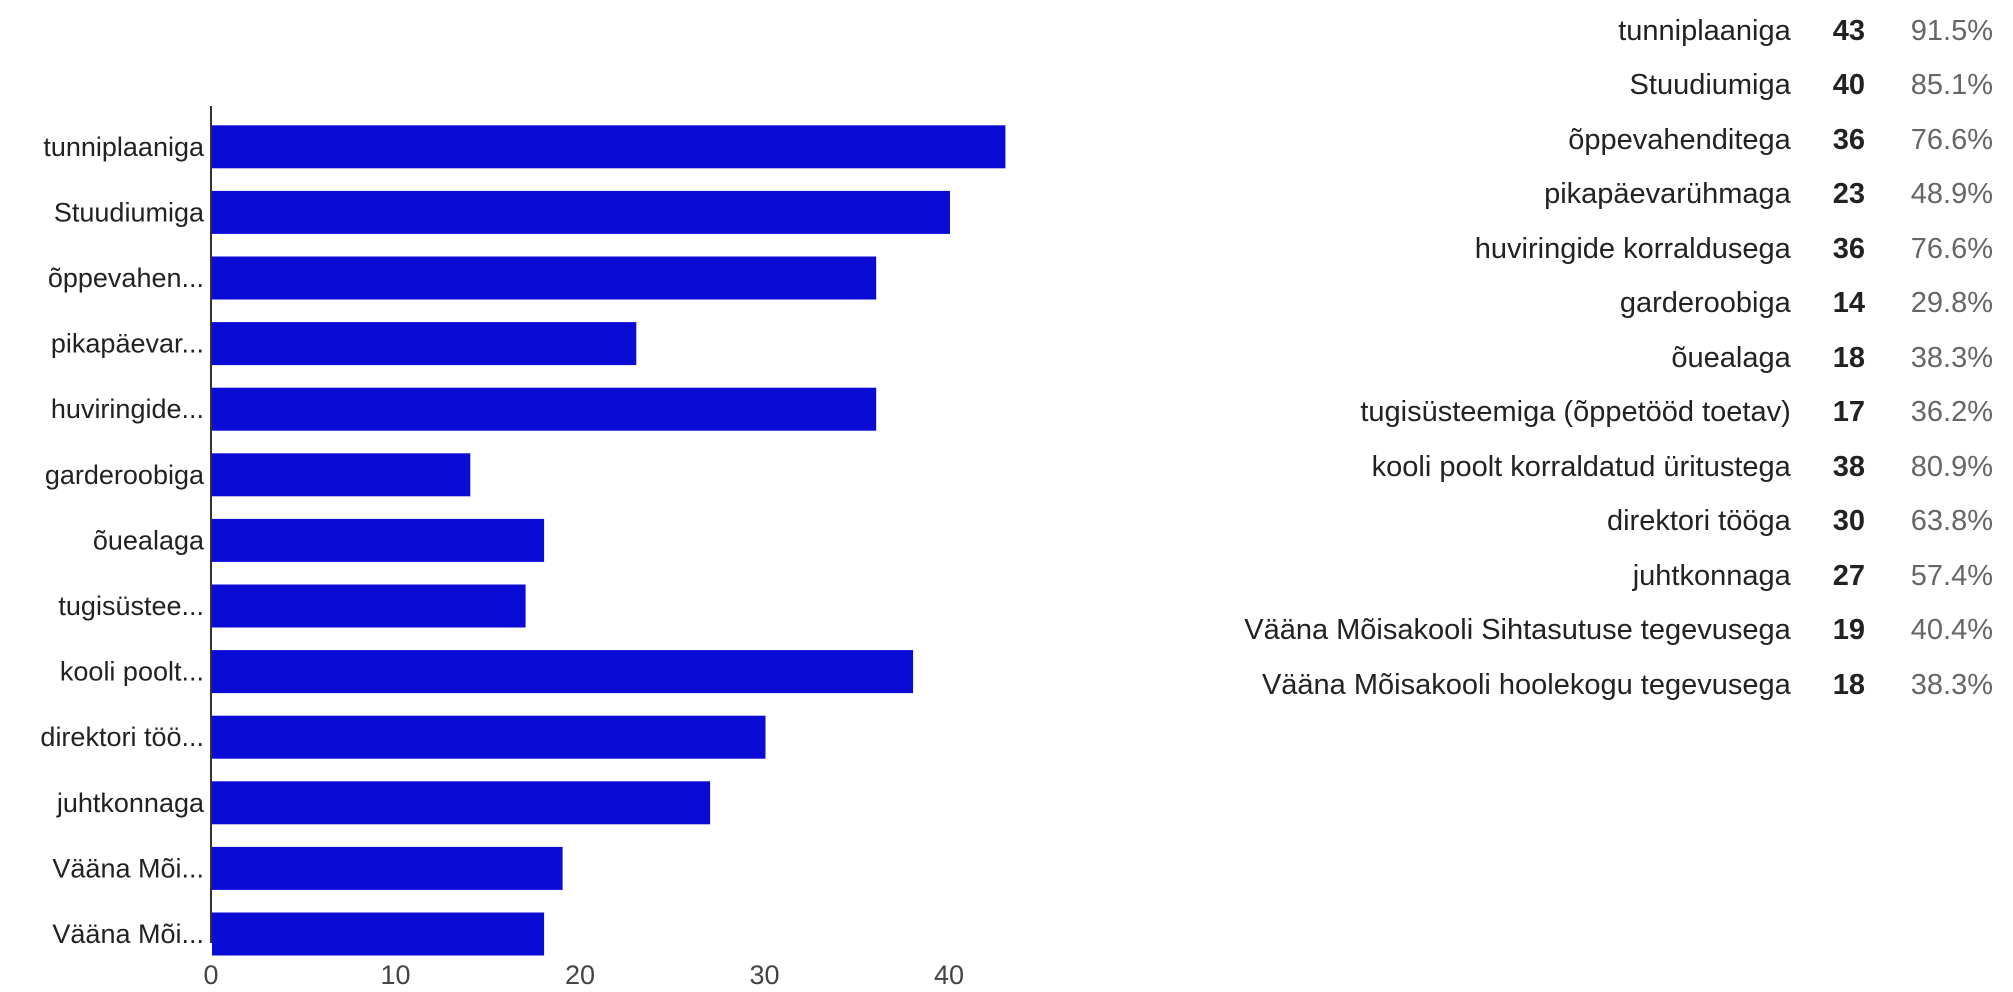 The width and height of the screenshot is (2013, 992). I want to click on summary-percent: 63.8%, so click(1951, 521).